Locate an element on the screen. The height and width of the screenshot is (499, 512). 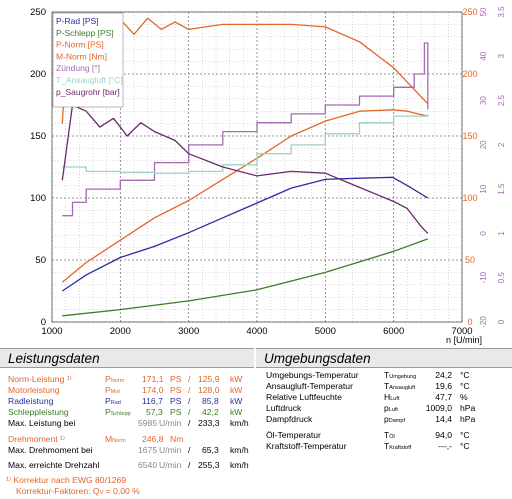
umgebung-symbol: pLuft is located at coordinates (391, 408).